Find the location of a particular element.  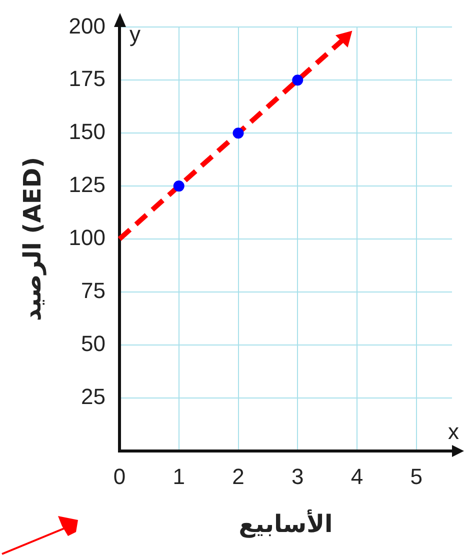

annotation: y is located at coordinates (135, 33).